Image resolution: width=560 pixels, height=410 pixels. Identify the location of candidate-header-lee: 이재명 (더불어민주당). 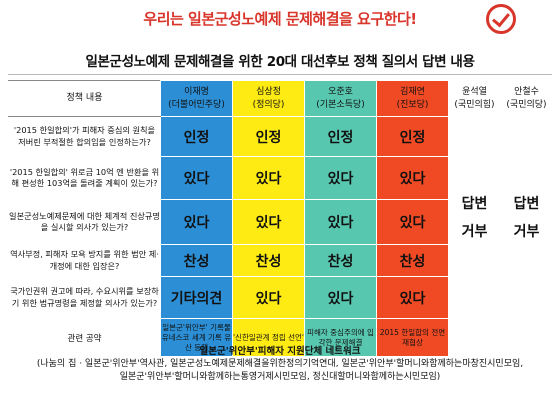
(196, 98).